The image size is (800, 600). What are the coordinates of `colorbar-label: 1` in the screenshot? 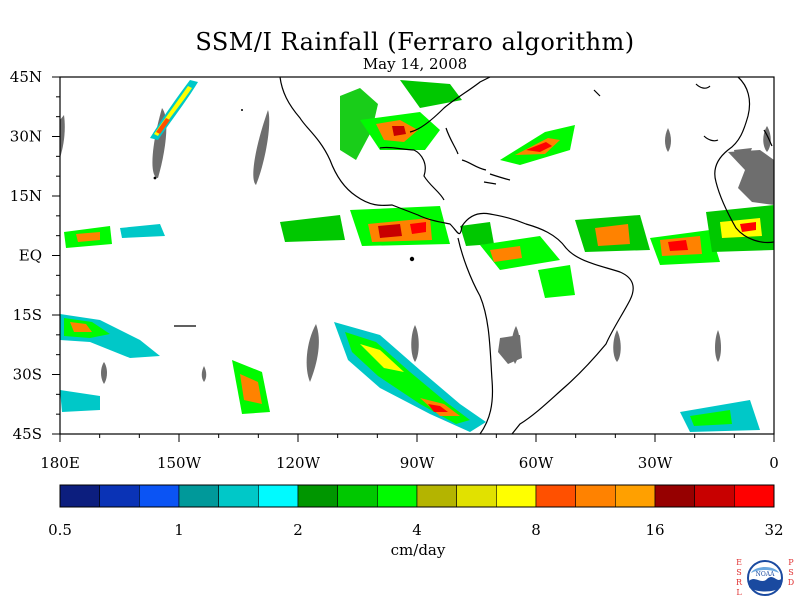 It's located at (179, 530).